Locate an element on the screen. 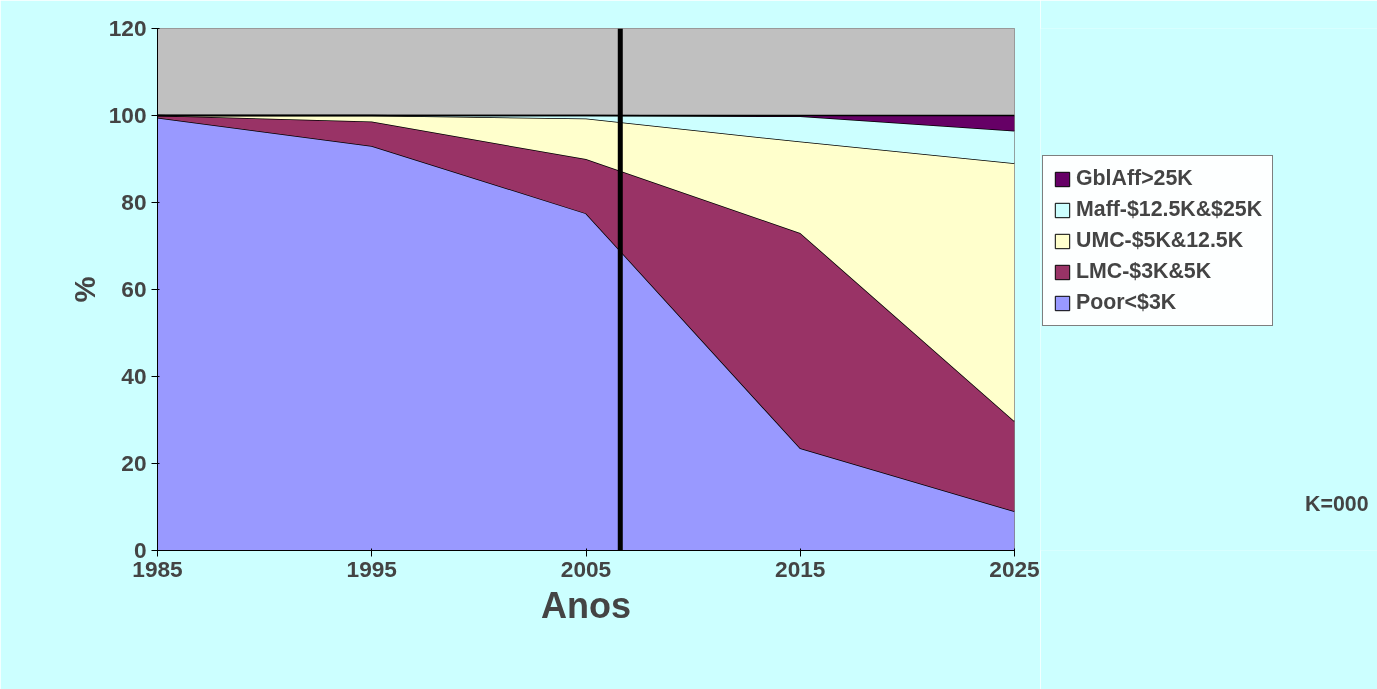 The height and width of the screenshot is (689, 1377). text: K=000 is located at coordinates (1337, 503).